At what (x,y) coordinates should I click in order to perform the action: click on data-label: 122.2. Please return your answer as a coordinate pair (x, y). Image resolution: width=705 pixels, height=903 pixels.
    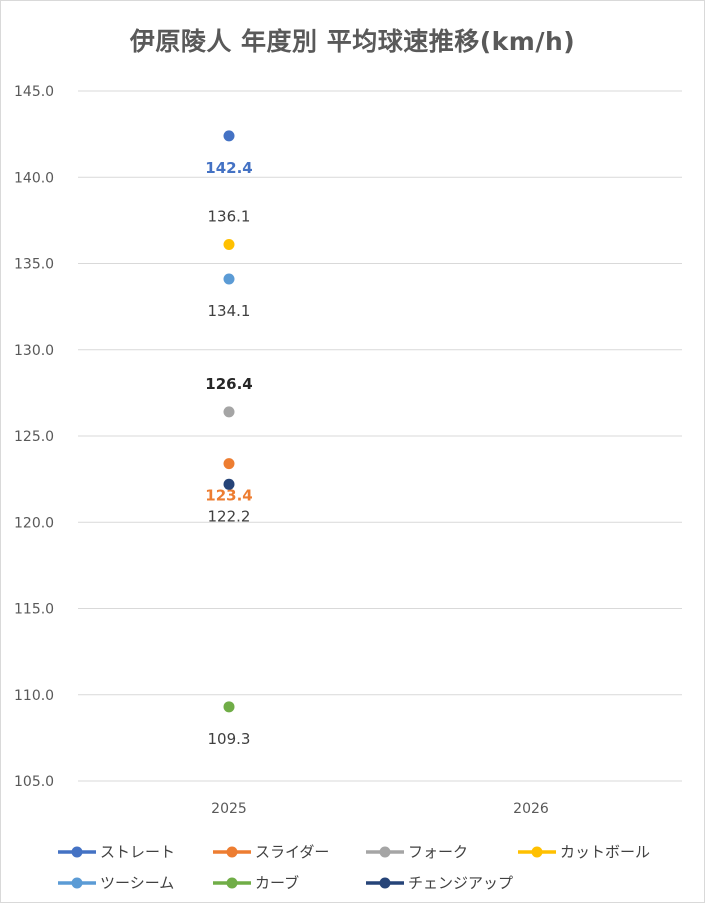
    Looking at the image, I should click on (229, 516).